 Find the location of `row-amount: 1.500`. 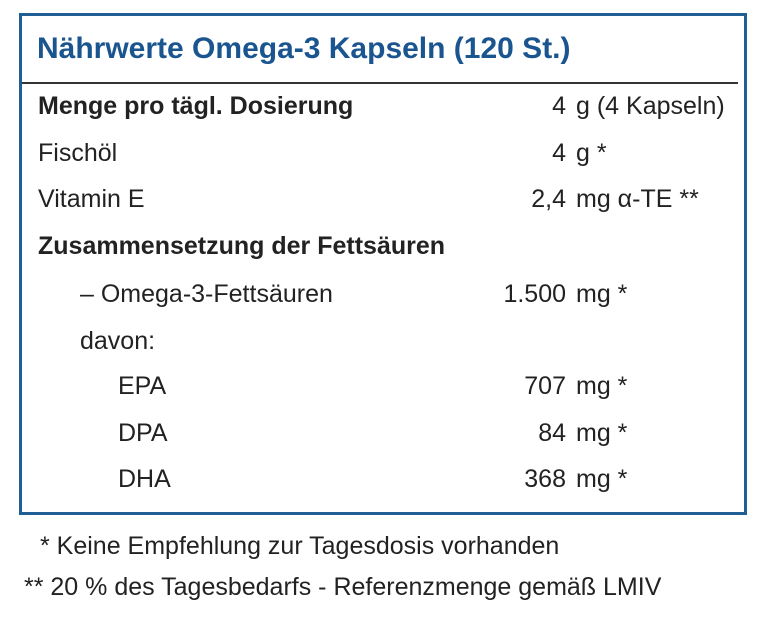

row-amount: 1.500 is located at coordinates (534, 294).